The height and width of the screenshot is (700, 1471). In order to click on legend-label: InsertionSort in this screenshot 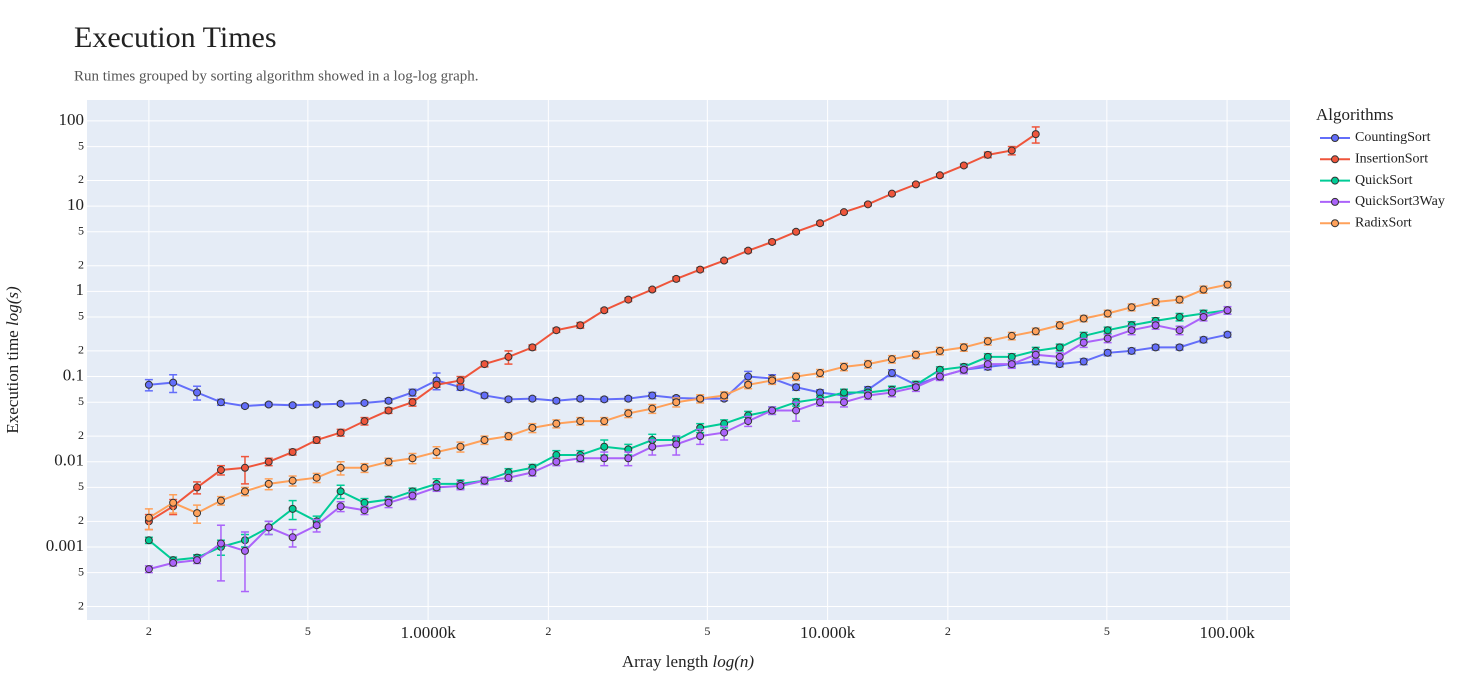, I will do `click(1391, 159)`.